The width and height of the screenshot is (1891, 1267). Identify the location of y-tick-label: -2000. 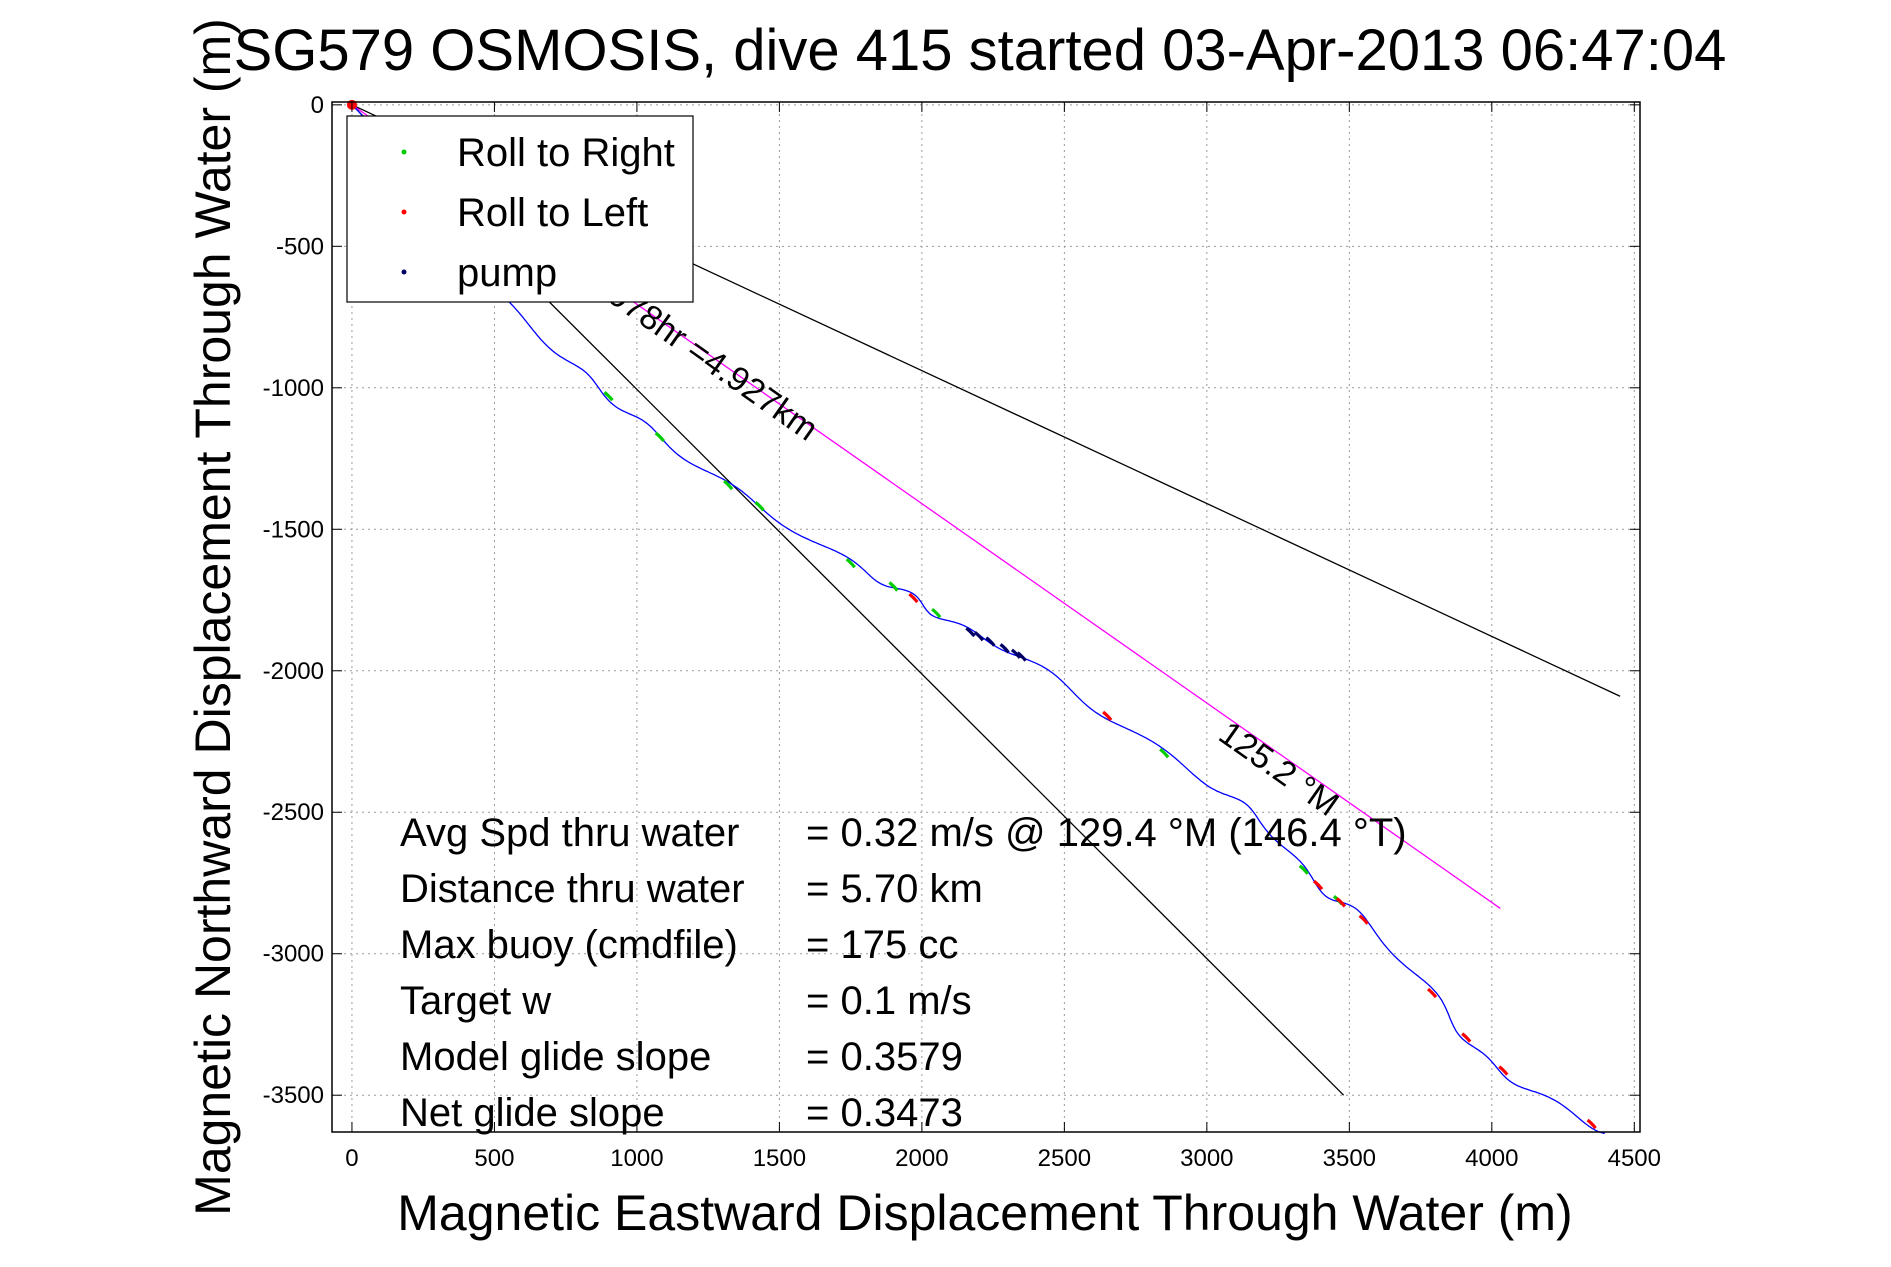
(293, 671).